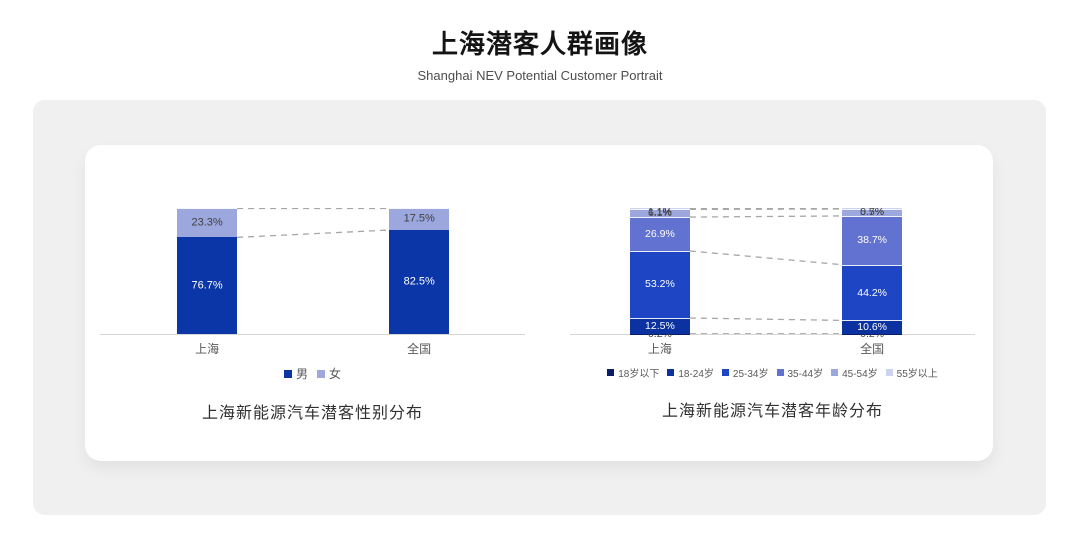  I want to click on gender-chart-caption: 上海新能源汽车潜客性别分布, so click(312, 413).